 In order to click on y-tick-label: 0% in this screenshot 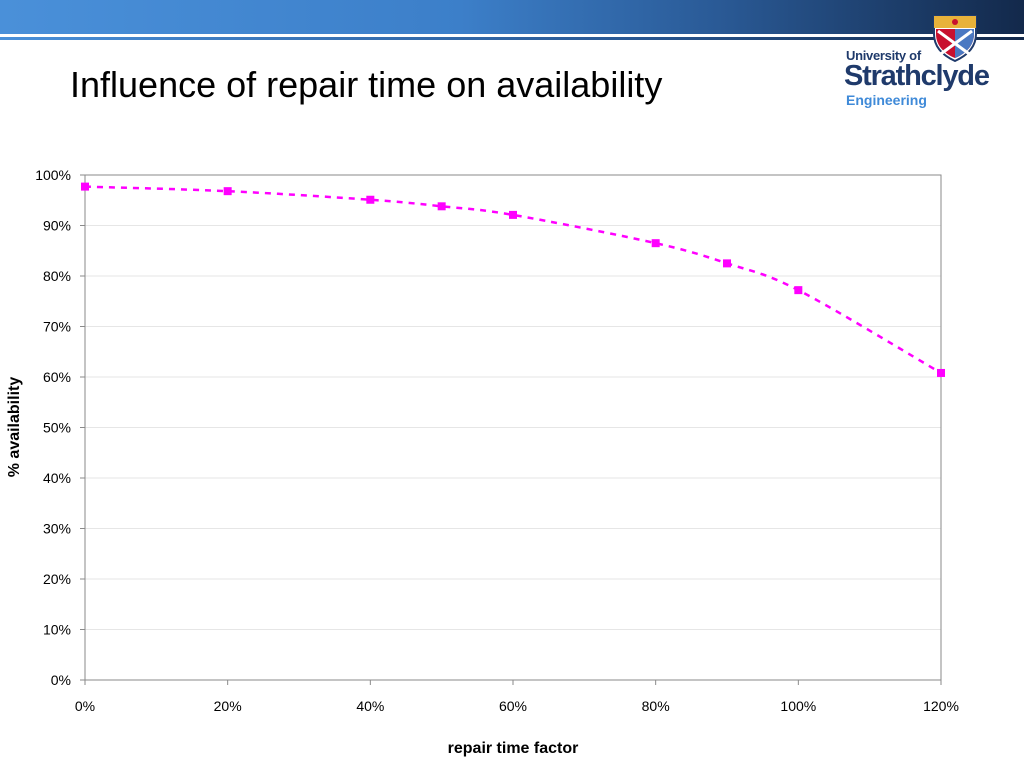, I will do `click(61, 680)`.